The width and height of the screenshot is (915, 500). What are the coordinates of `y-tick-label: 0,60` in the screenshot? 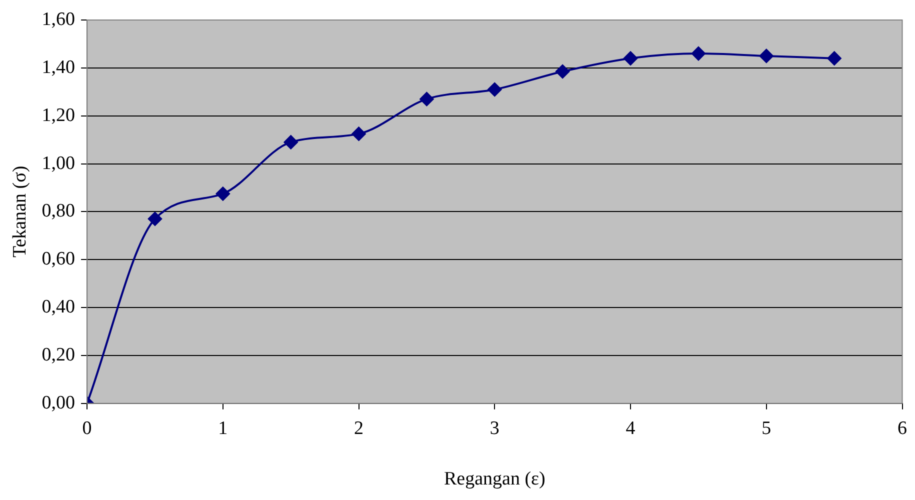 It's located at (59, 259).